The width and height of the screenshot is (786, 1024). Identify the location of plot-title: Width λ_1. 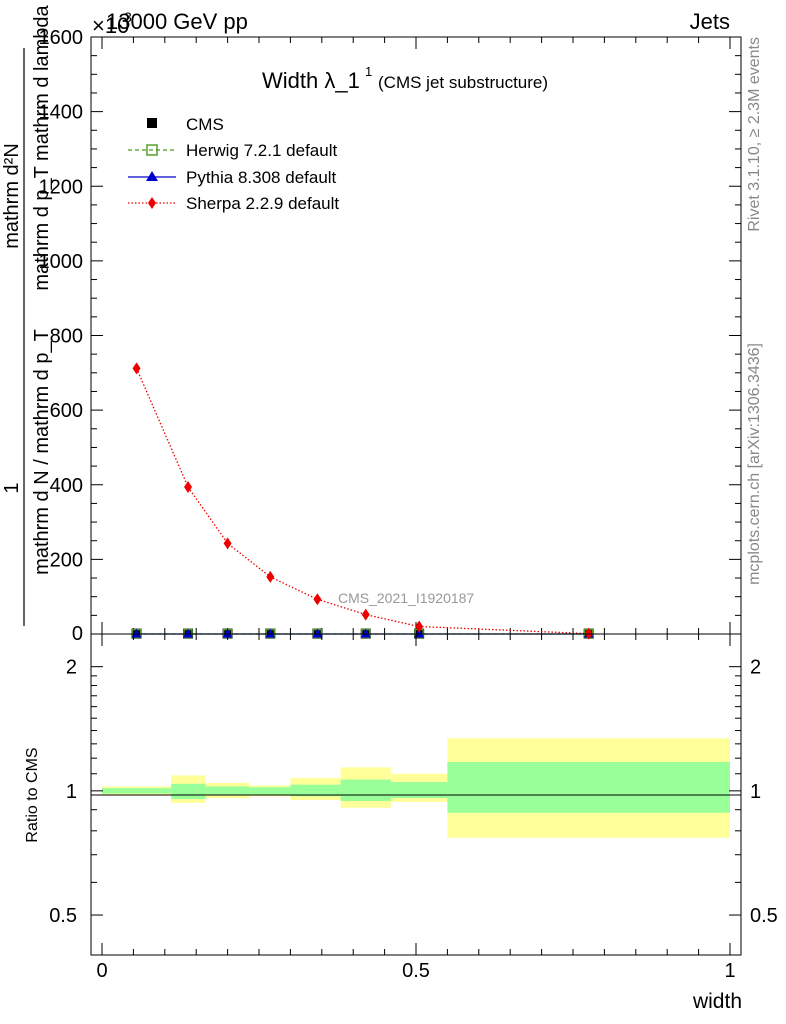
(311, 80).